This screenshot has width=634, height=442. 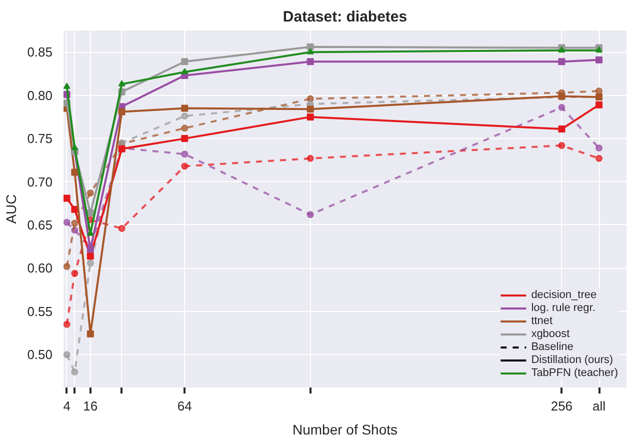 What do you see at coordinates (552, 347) in the screenshot?
I see `annotation: Baseline` at bounding box center [552, 347].